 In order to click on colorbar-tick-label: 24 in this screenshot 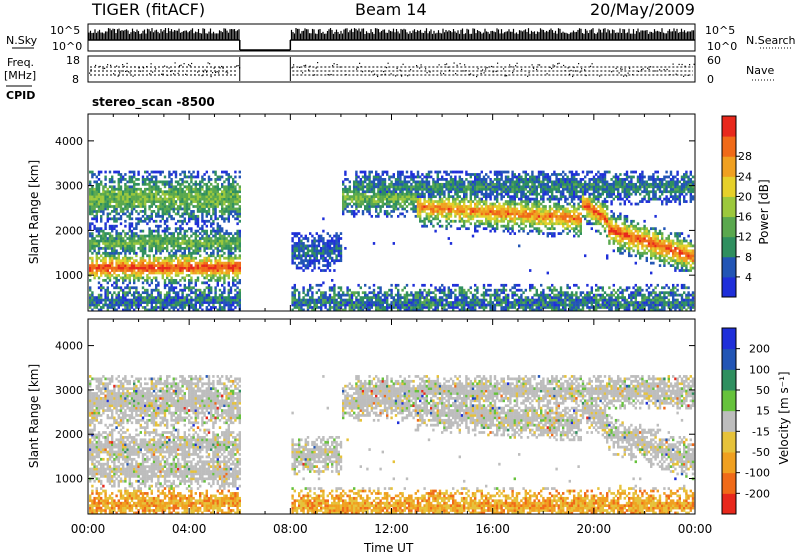, I will do `click(745, 176)`.